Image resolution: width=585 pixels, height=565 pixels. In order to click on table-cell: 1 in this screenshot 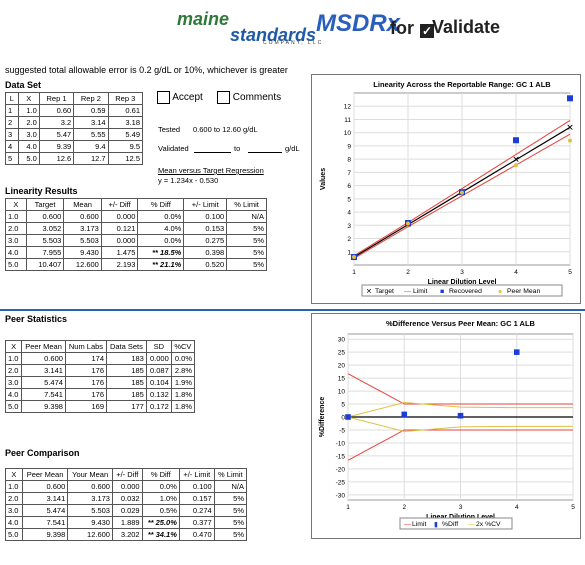, I will do `click(12, 110)`.